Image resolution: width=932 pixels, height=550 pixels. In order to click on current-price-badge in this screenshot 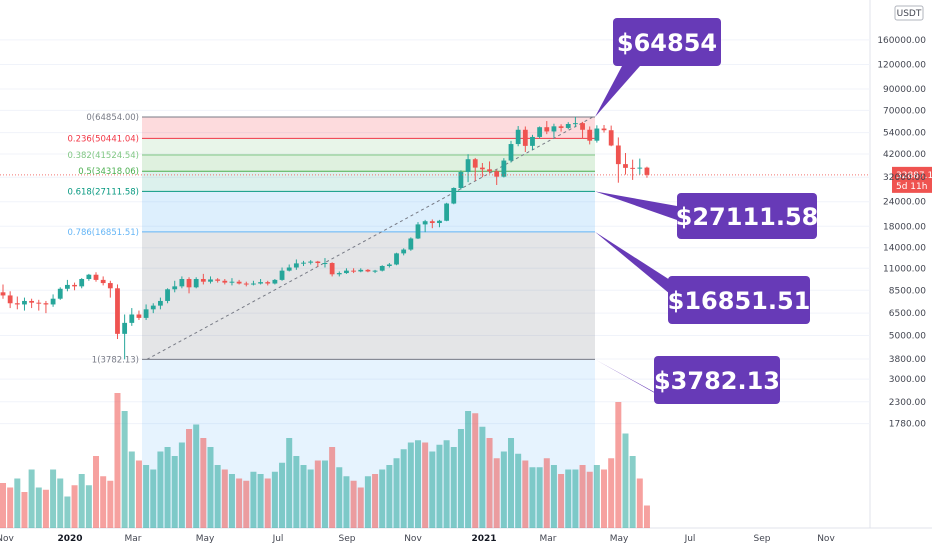, I will do `click(912, 179)`.